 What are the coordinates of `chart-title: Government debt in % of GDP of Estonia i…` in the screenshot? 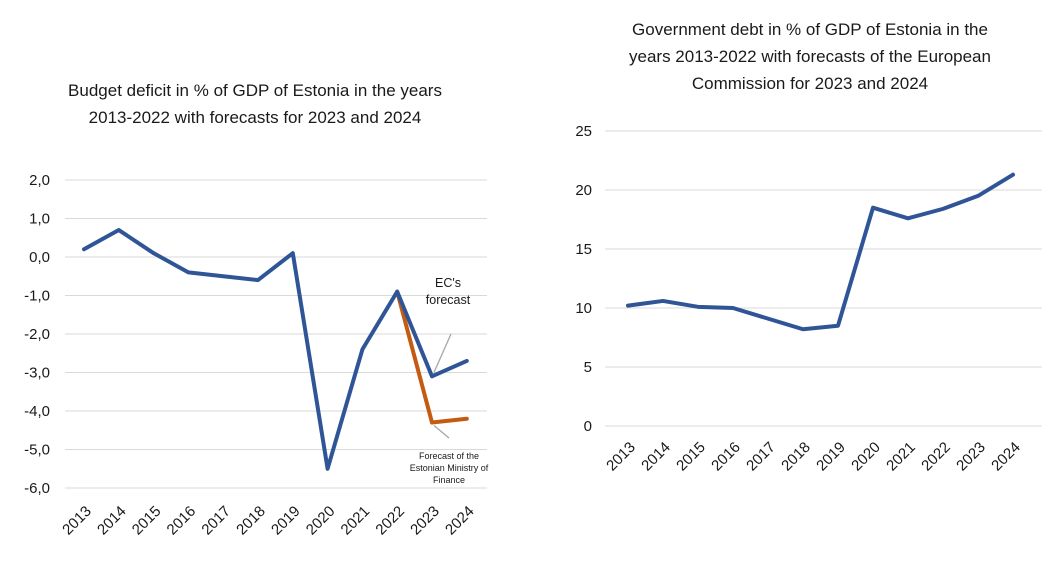 It's located at (810, 56).